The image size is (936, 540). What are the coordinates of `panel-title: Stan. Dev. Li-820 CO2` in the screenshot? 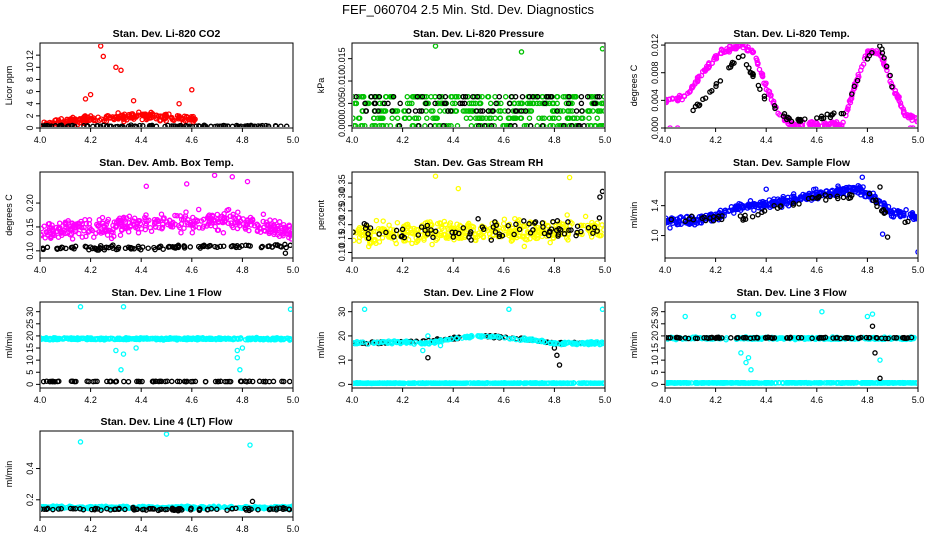 It's located at (167, 34).